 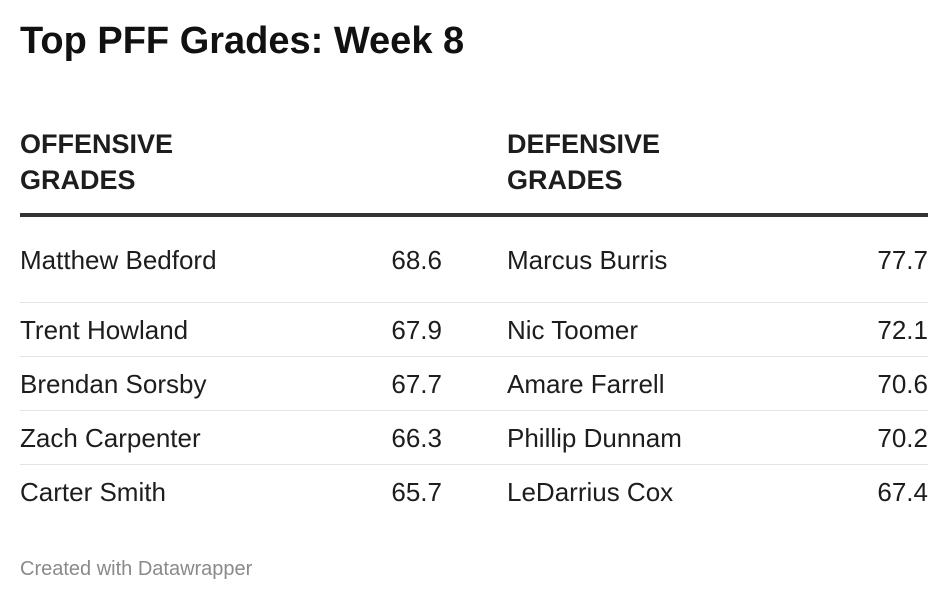 I want to click on table-row: Matthew Bedford 68.6 Marcus Burris 77.7, so click(x=474, y=260).